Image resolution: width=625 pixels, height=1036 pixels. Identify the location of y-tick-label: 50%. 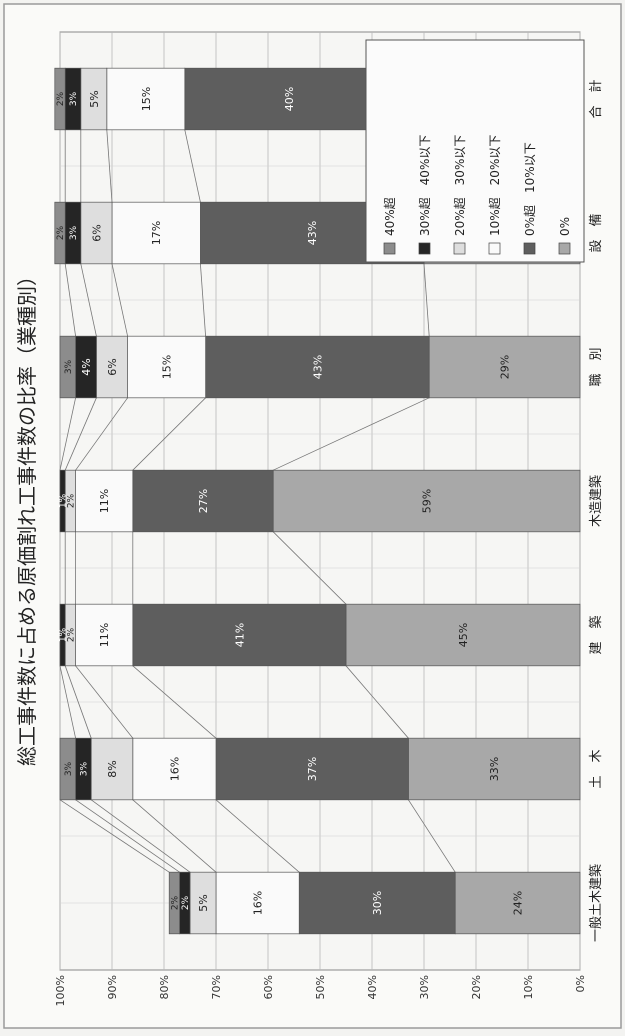
(320, 987).